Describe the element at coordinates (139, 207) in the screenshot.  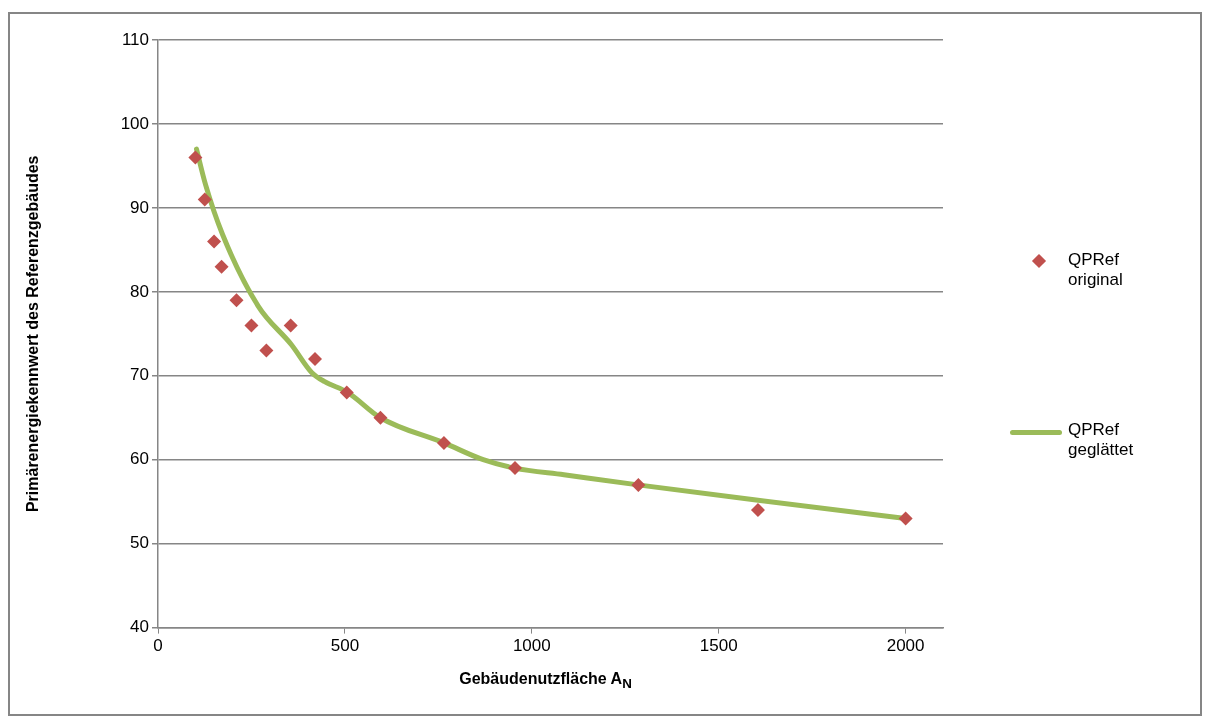
I see `y-tick-label: 90` at that location.